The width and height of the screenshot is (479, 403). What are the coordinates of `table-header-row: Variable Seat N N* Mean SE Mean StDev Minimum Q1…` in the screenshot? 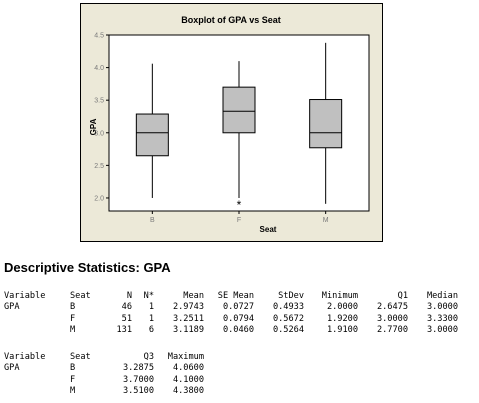 It's located at (231, 296).